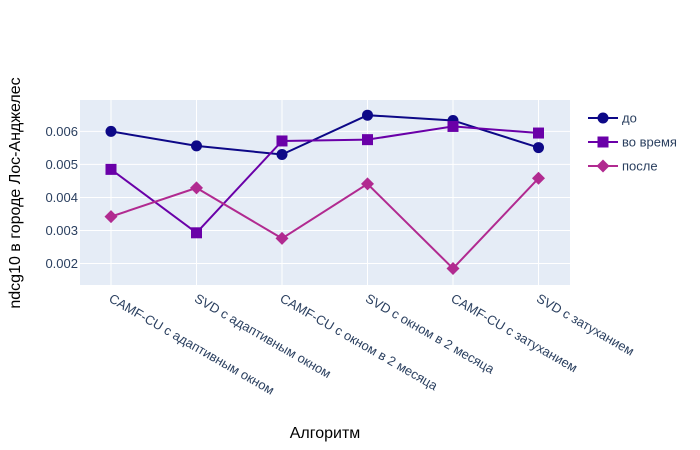 The height and width of the screenshot is (450, 700). Describe the element at coordinates (359, 342) in the screenshot. I see `x-tick-label: CAMF-CU с окном в 2 месяца` at that location.